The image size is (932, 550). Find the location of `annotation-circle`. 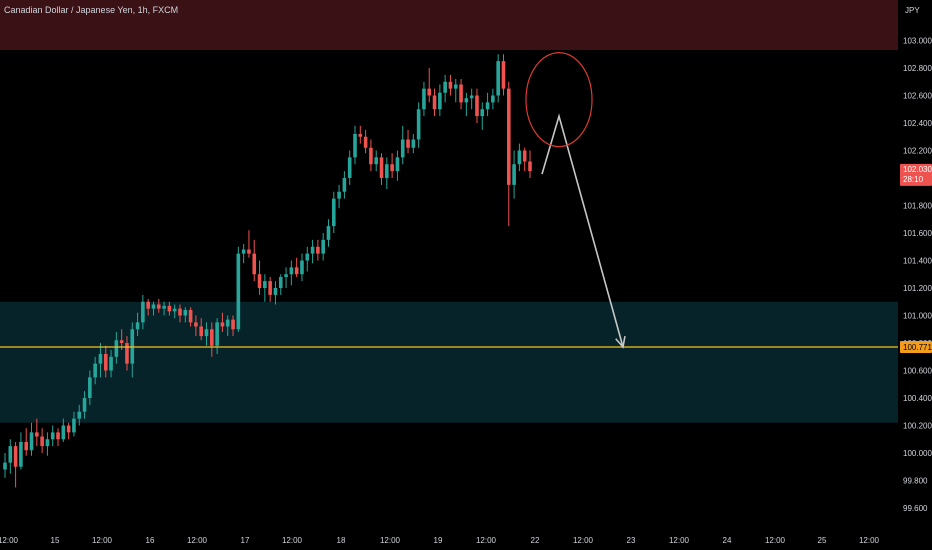

annotation-circle is located at coordinates (559, 100).